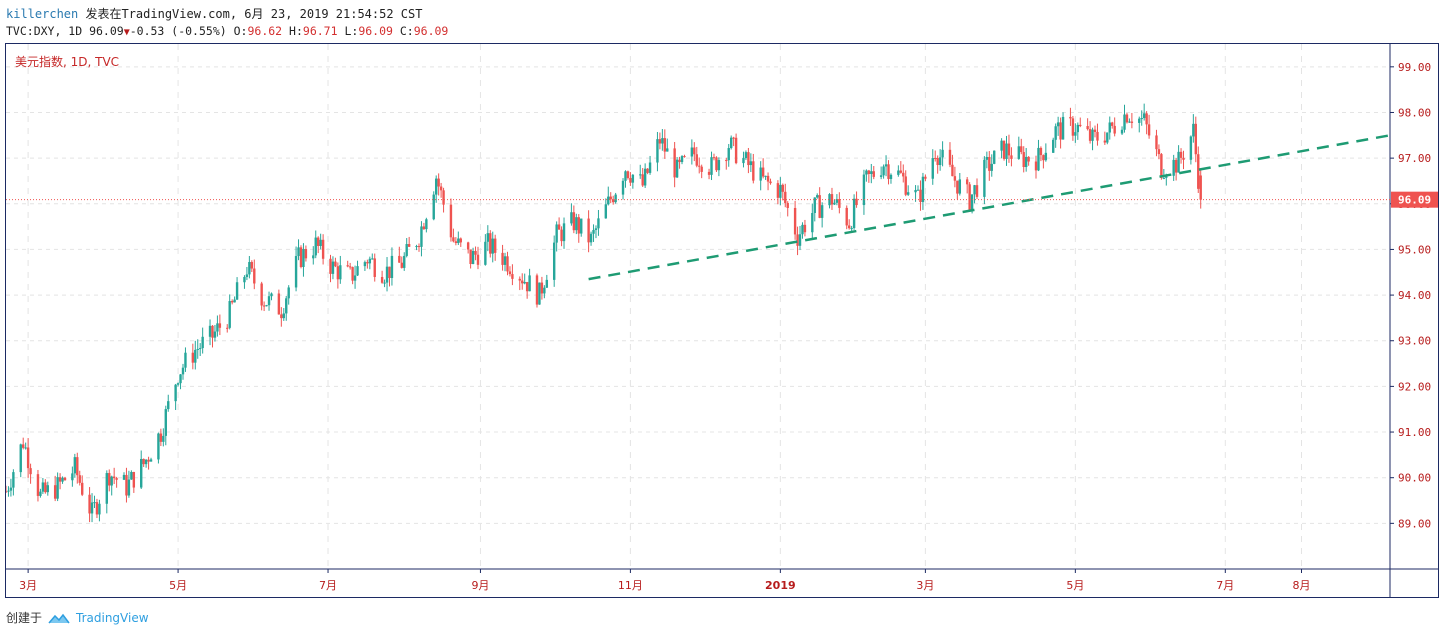 The image size is (1444, 635). I want to click on footer: 创建于 TradingView, so click(77, 617).